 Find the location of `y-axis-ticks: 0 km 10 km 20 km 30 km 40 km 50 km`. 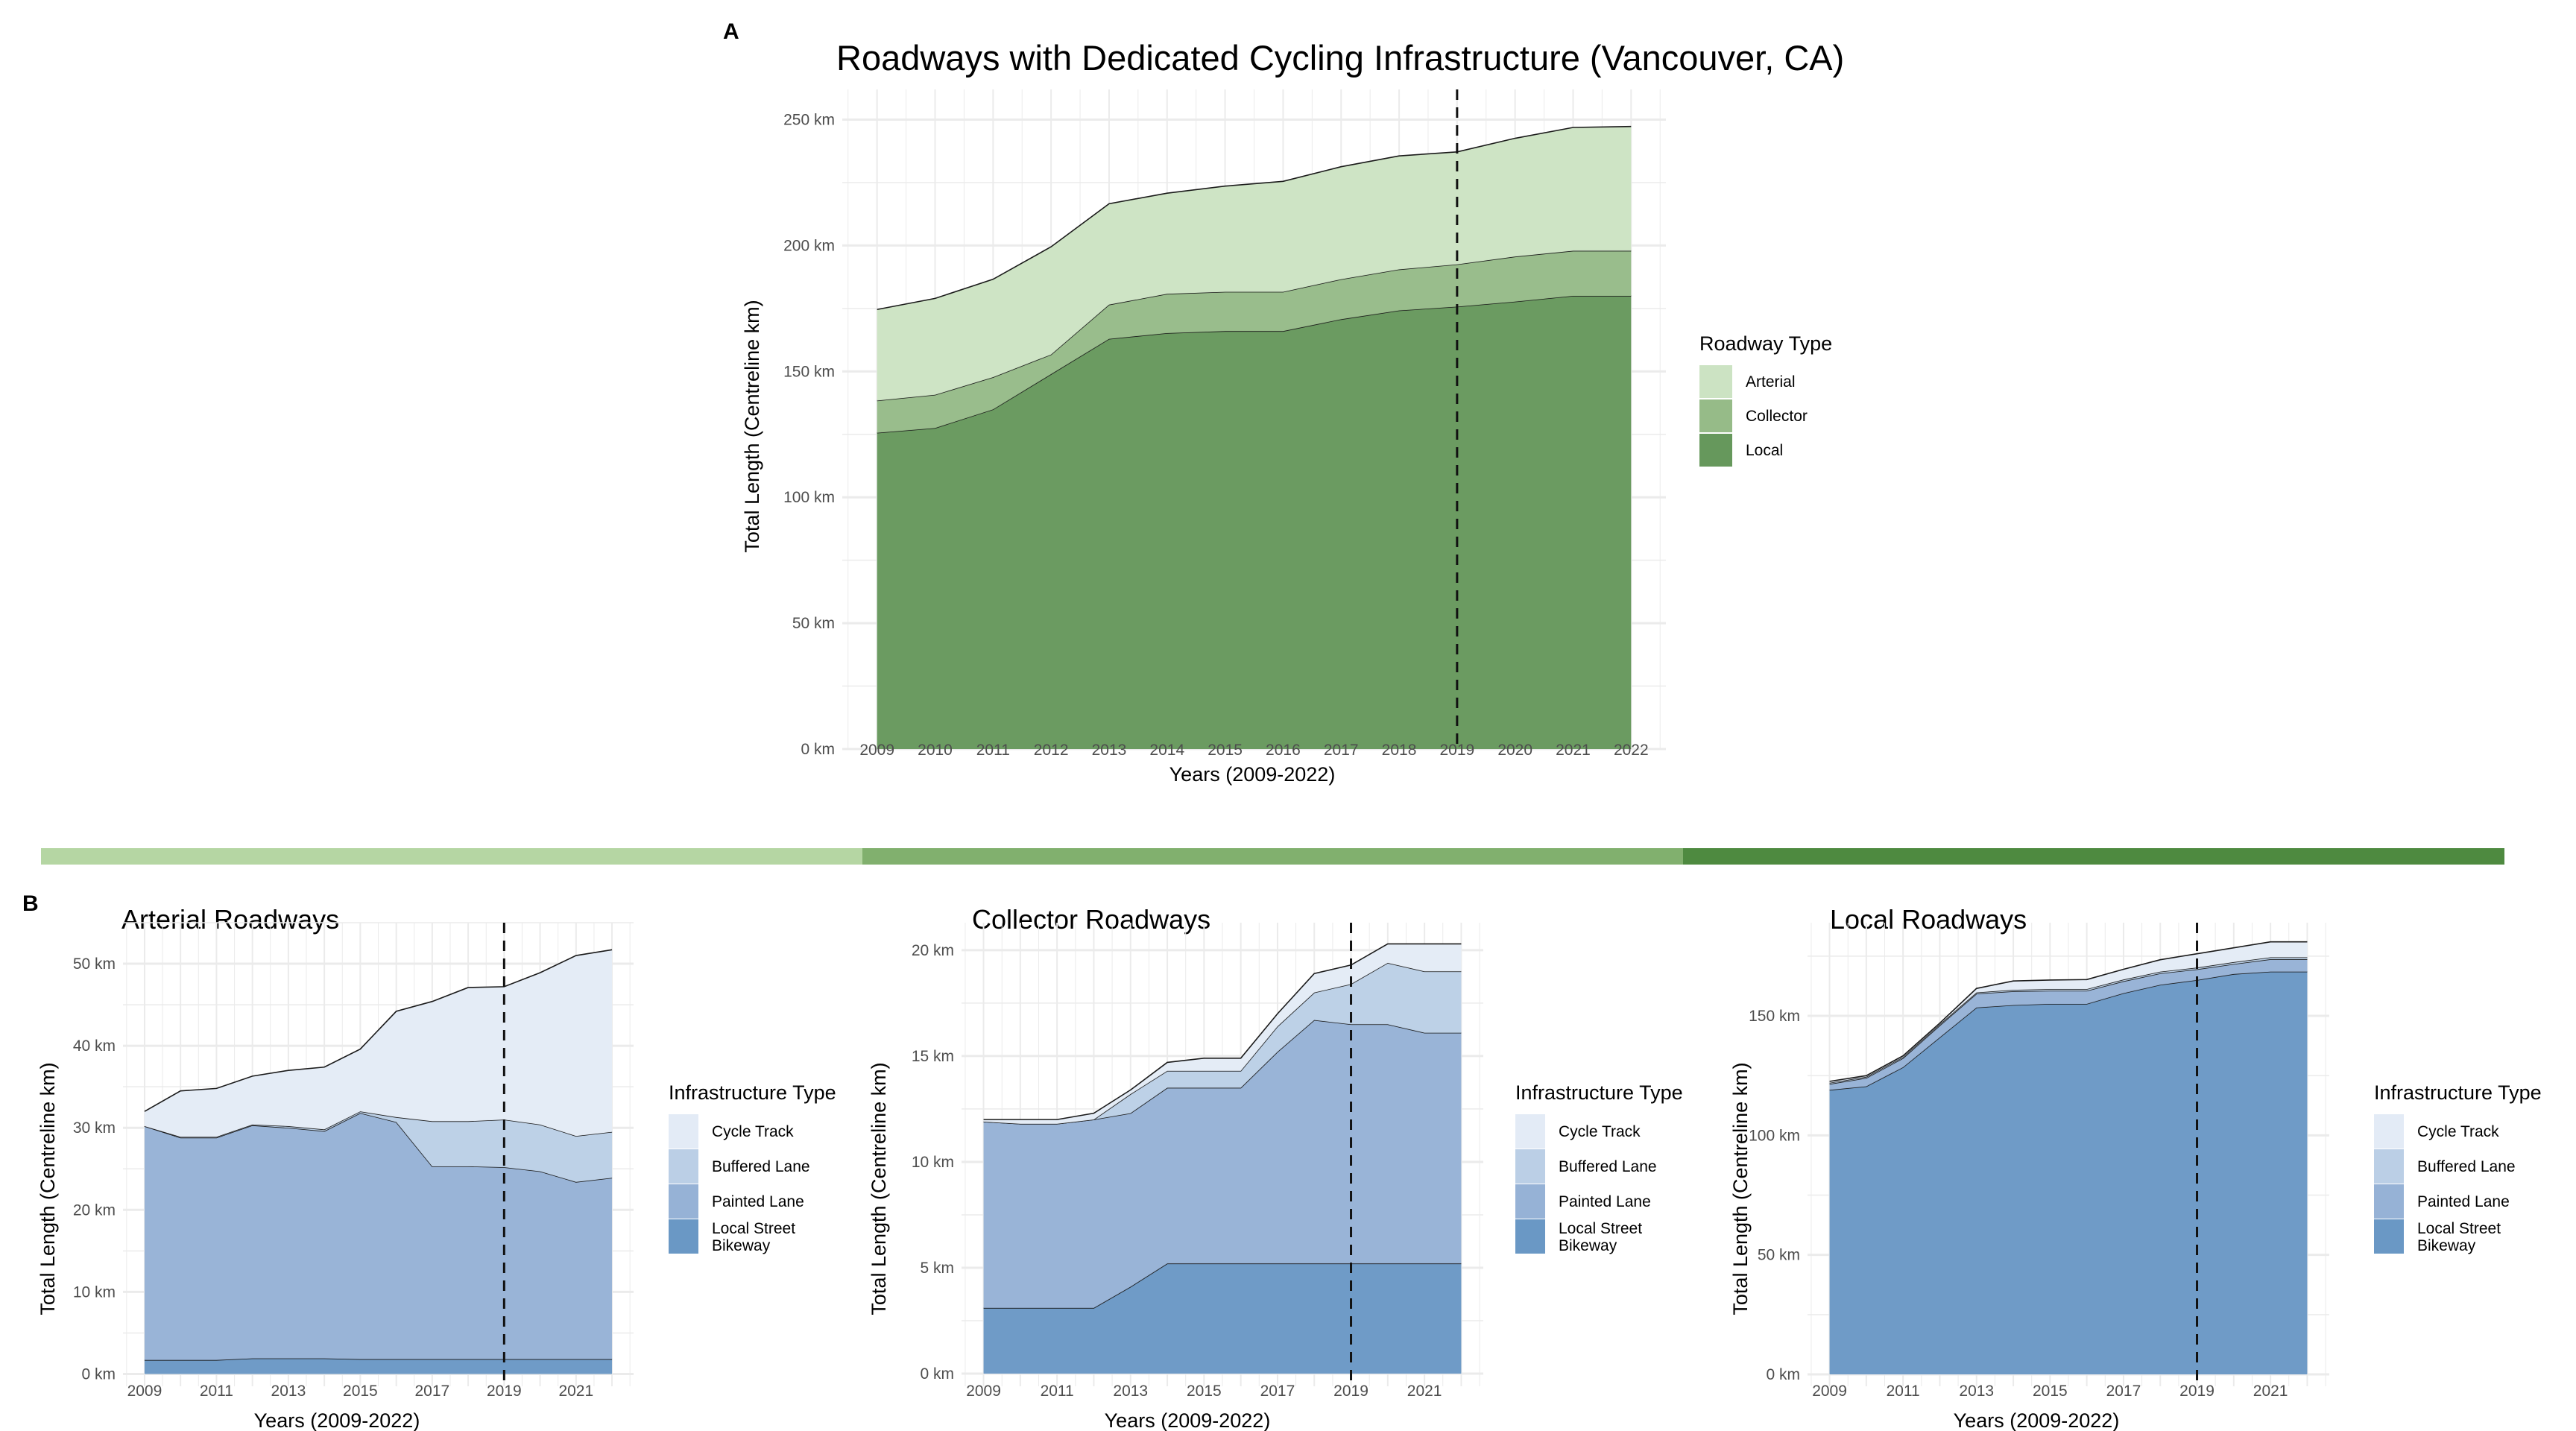

y-axis-ticks: 0 km 10 km 20 km 30 km 40 km 50 km is located at coordinates (94, 1169).